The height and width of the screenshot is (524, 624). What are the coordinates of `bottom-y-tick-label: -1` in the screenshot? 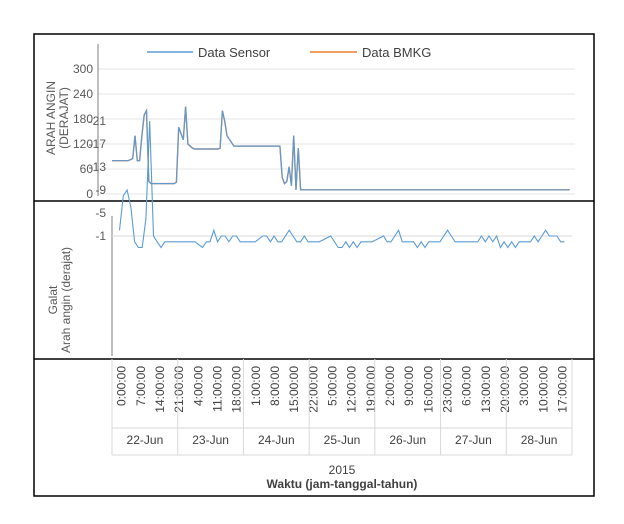 It's located at (100, 236).